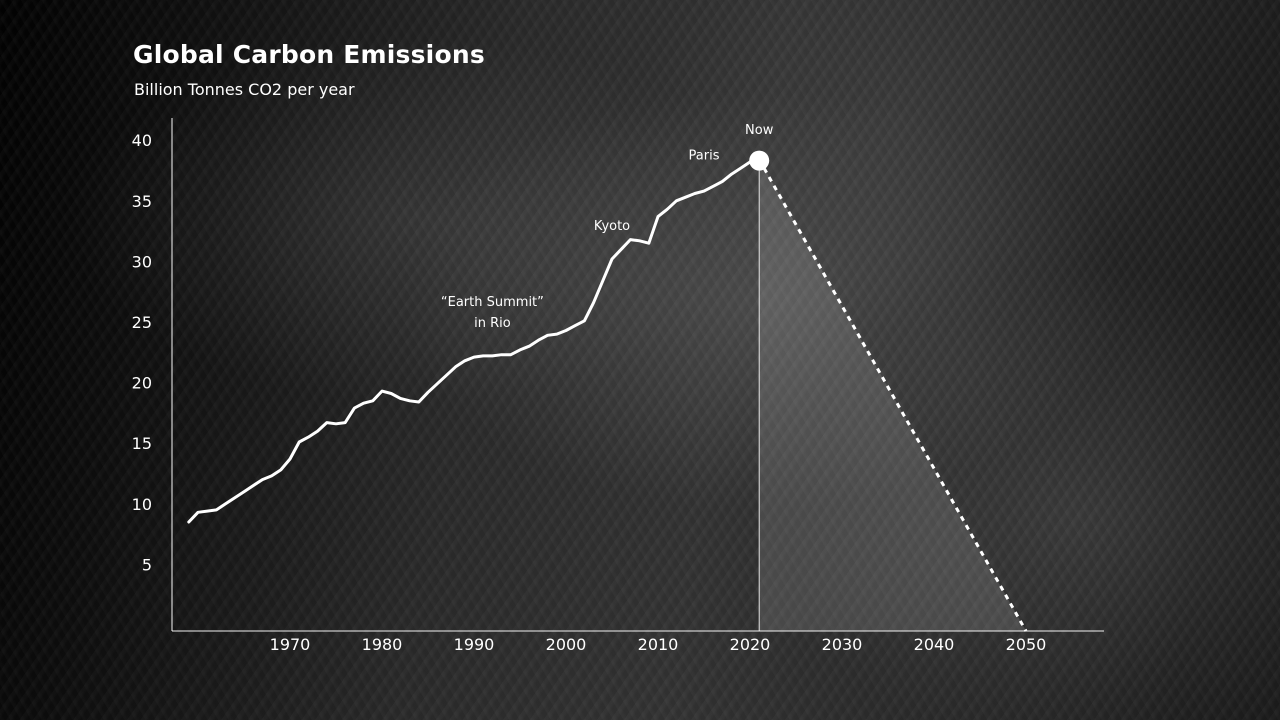 This screenshot has width=1280, height=720. What do you see at coordinates (382, 644) in the screenshot?
I see `x-tick-label: 1980` at bounding box center [382, 644].